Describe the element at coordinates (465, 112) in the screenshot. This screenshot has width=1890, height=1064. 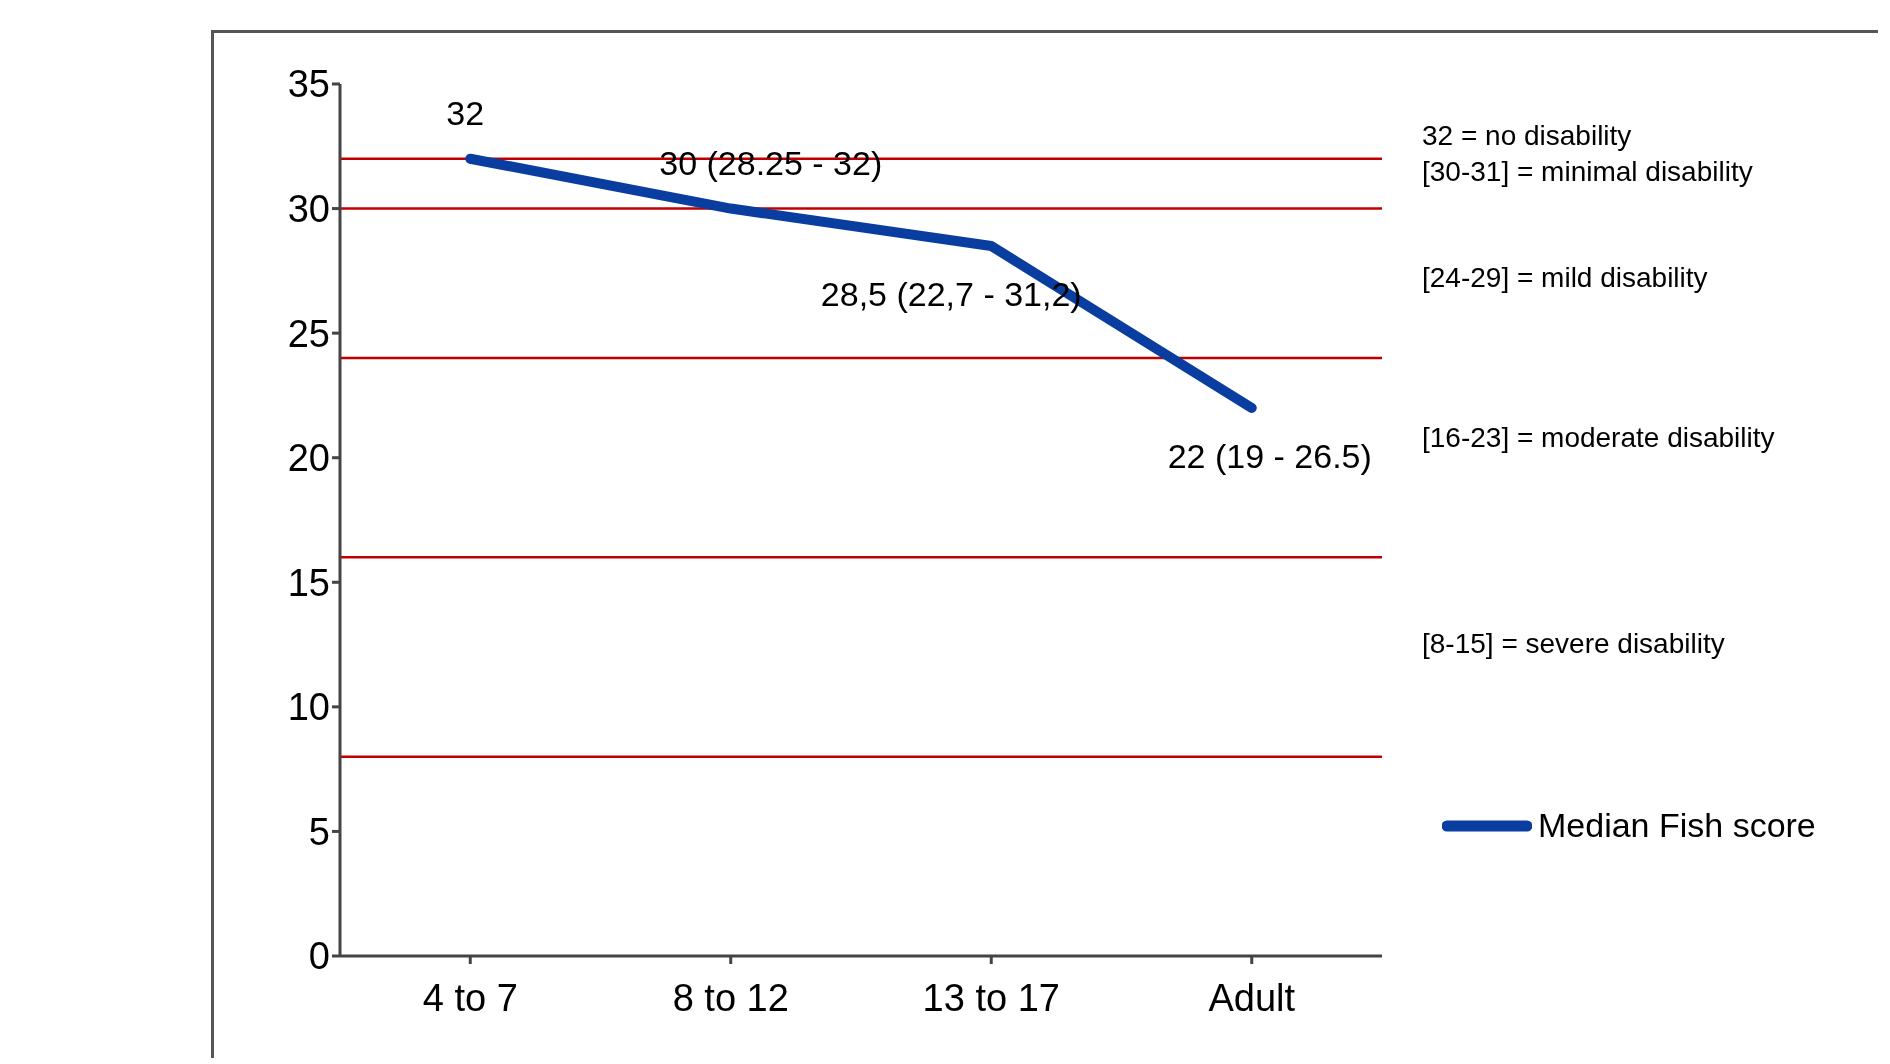
I see `data-label: 32` at that location.